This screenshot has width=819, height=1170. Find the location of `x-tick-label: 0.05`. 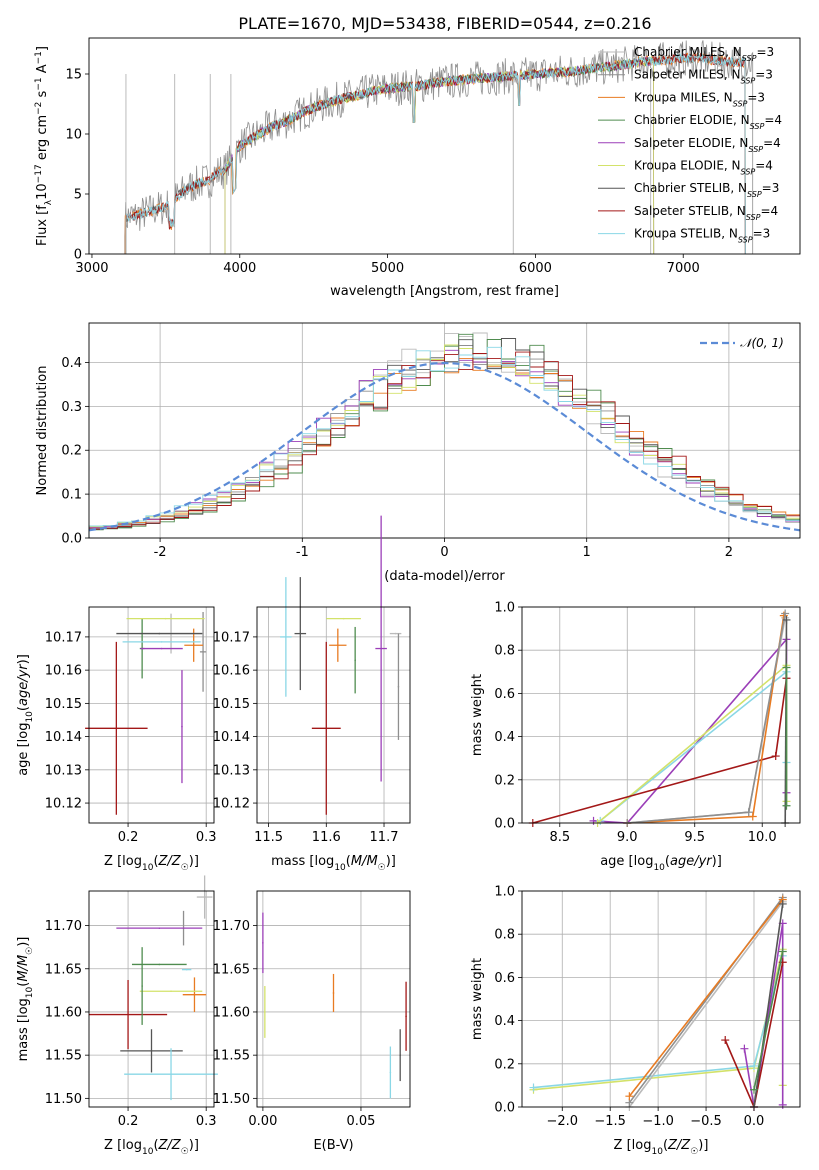

x-tick-label: 0.05 is located at coordinates (360, 1121).